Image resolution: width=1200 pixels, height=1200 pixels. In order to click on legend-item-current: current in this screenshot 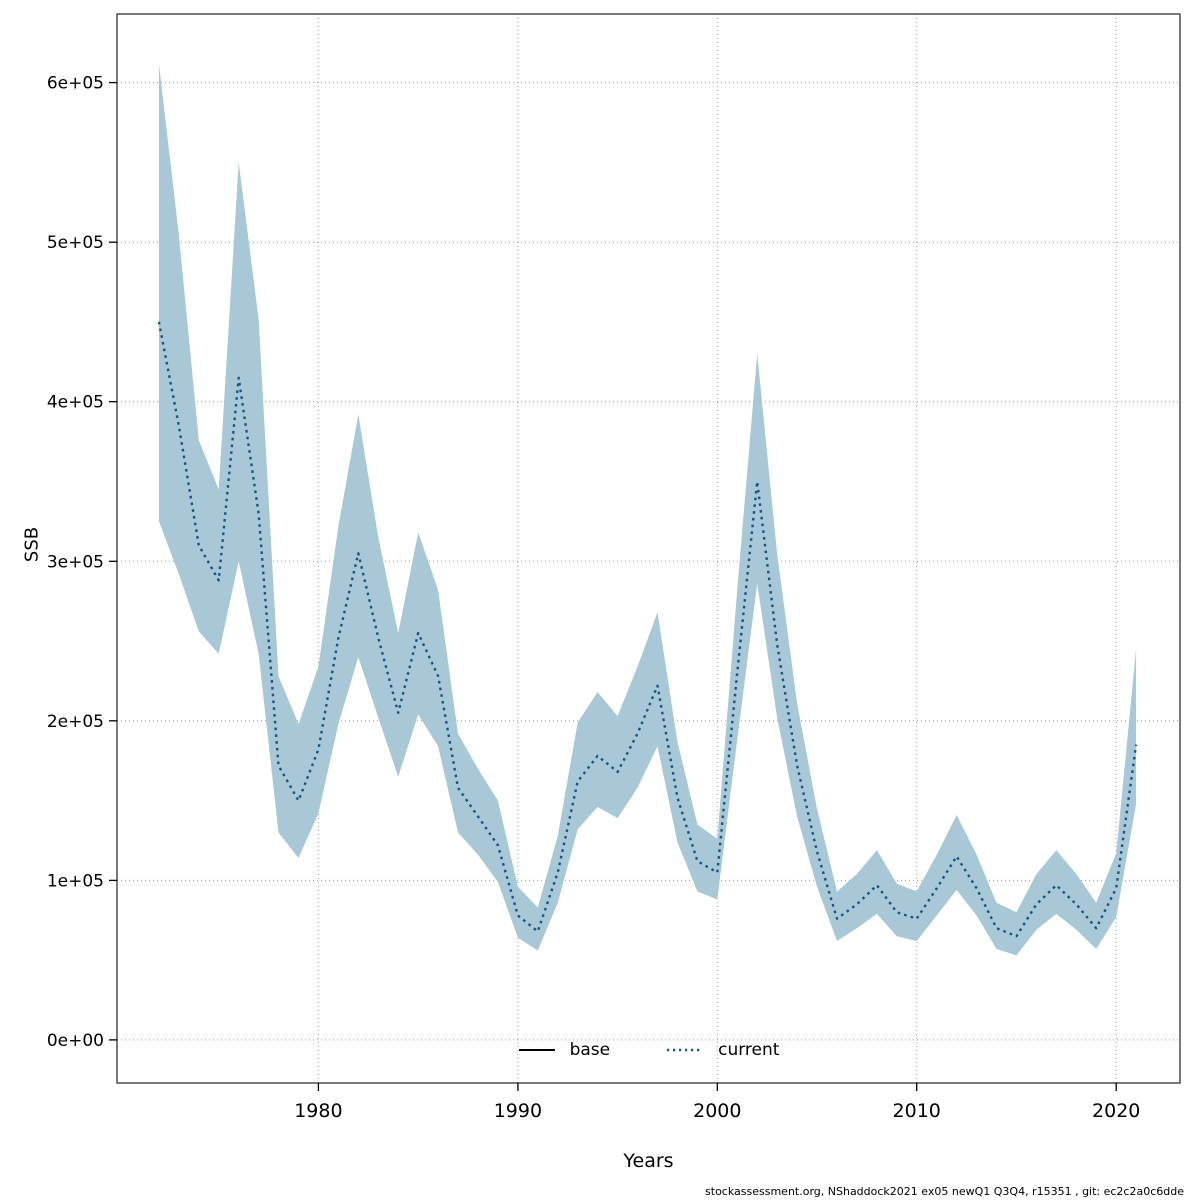, I will do `click(722, 1050)`.